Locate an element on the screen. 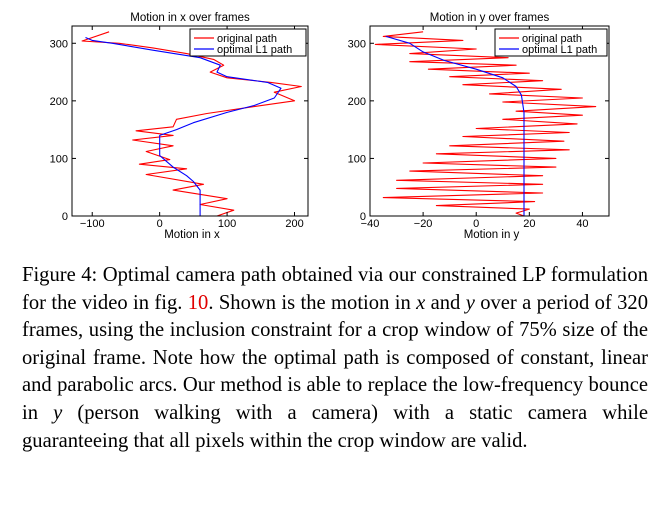 This screenshot has width=664, height=507. x-tick-label: 20 is located at coordinates (529, 224).